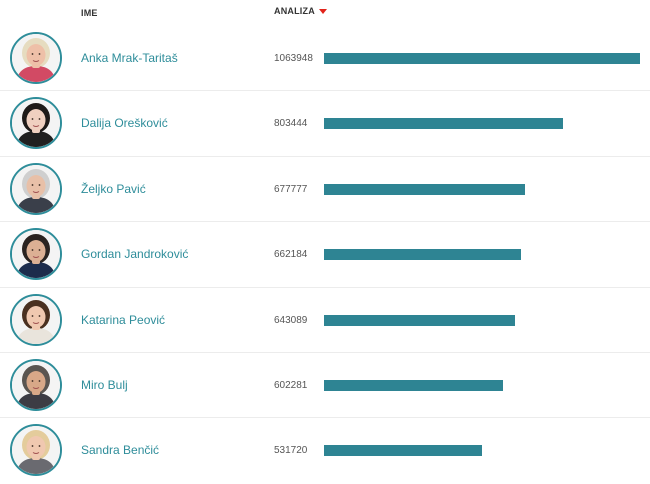 This screenshot has height=484, width=650. Describe the element at coordinates (113, 188) in the screenshot. I see `person-name-link: Željko Pavić` at that location.